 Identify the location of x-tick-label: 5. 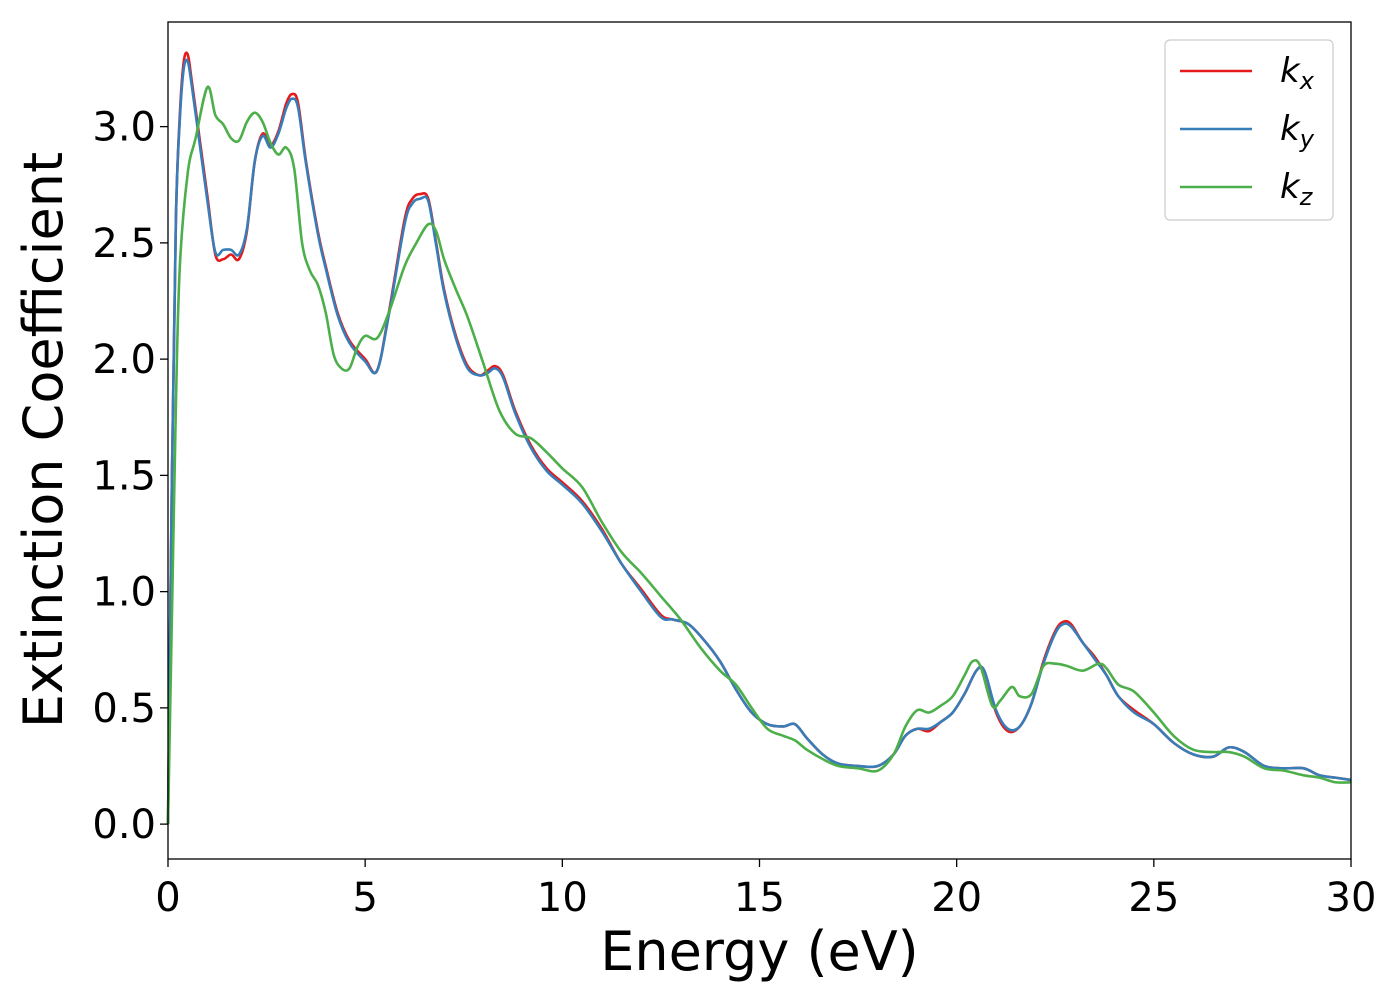
(364, 898).